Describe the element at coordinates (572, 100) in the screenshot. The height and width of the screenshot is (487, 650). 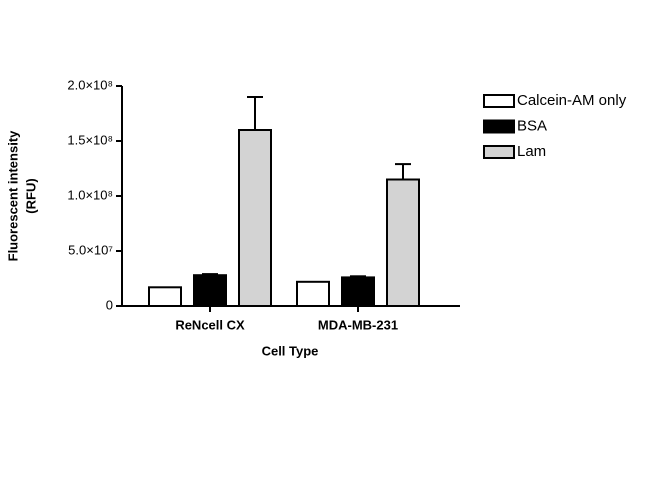
I see `legend-label: Calcein-AM only` at that location.